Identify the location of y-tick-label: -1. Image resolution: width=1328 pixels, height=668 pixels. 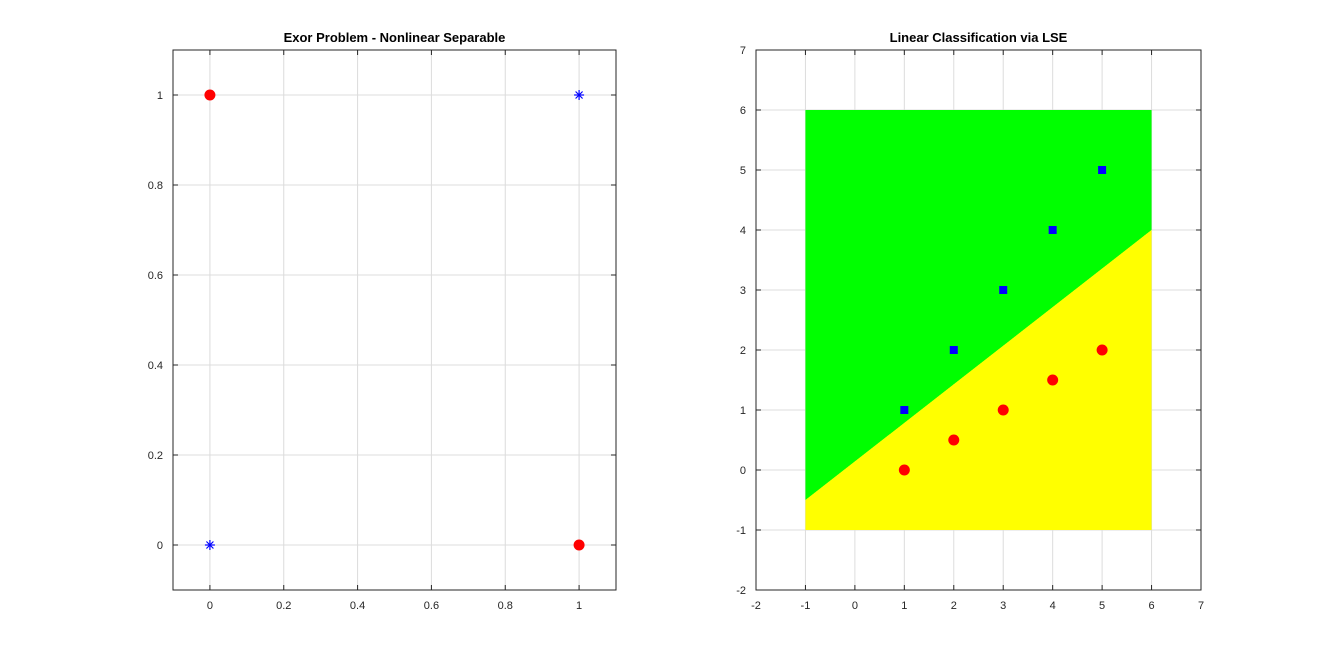
(741, 531).